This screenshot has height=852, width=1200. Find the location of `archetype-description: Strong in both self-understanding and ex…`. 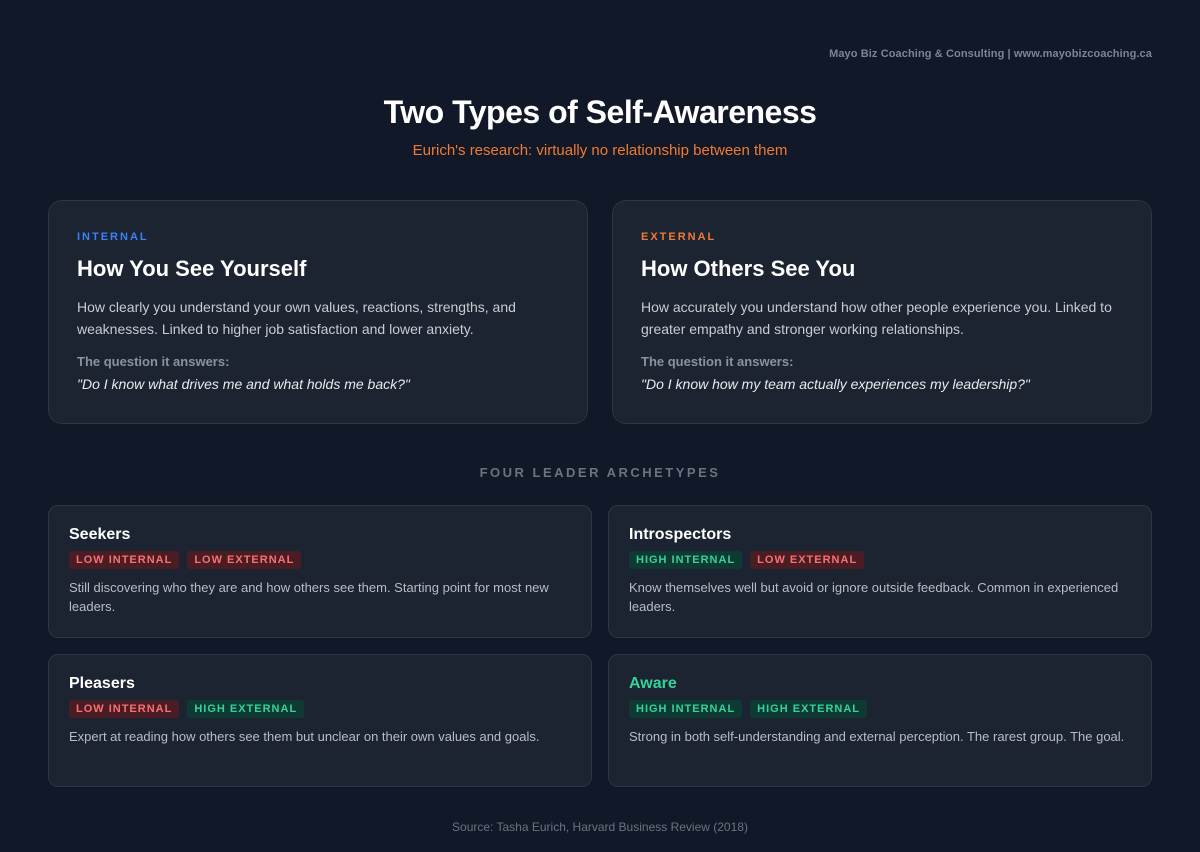

archetype-description: Strong in both self-understanding and ex… is located at coordinates (877, 736).